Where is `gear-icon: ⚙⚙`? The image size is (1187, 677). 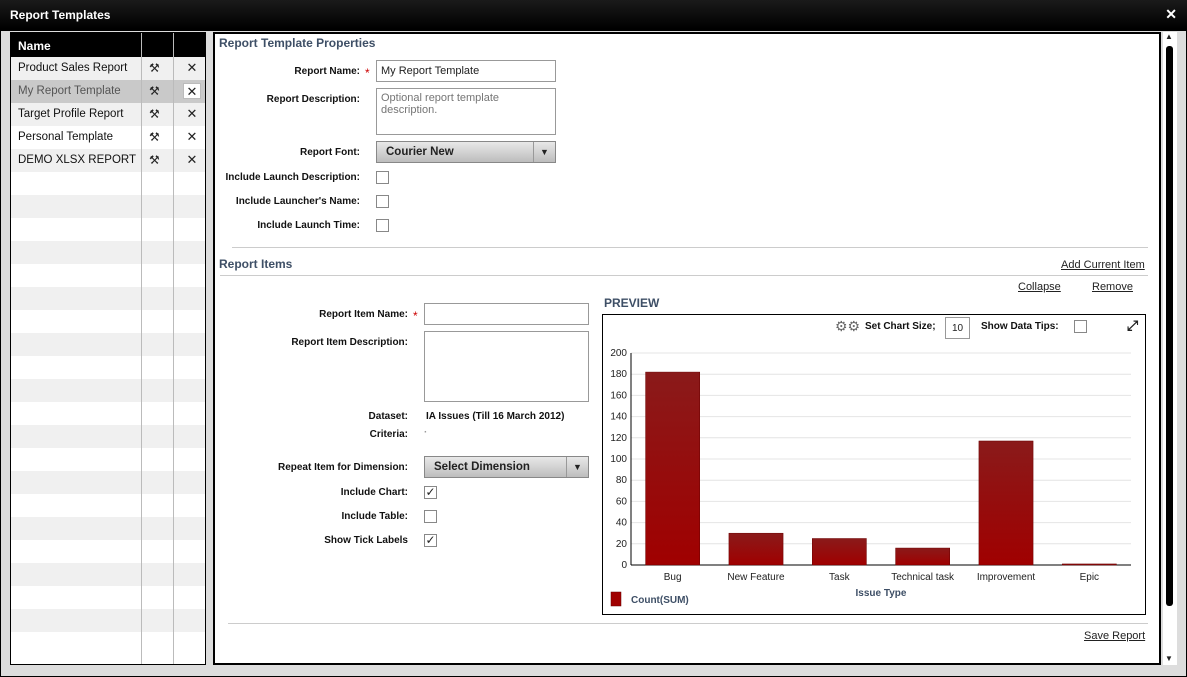
gear-icon: ⚙⚙ is located at coordinates (848, 326).